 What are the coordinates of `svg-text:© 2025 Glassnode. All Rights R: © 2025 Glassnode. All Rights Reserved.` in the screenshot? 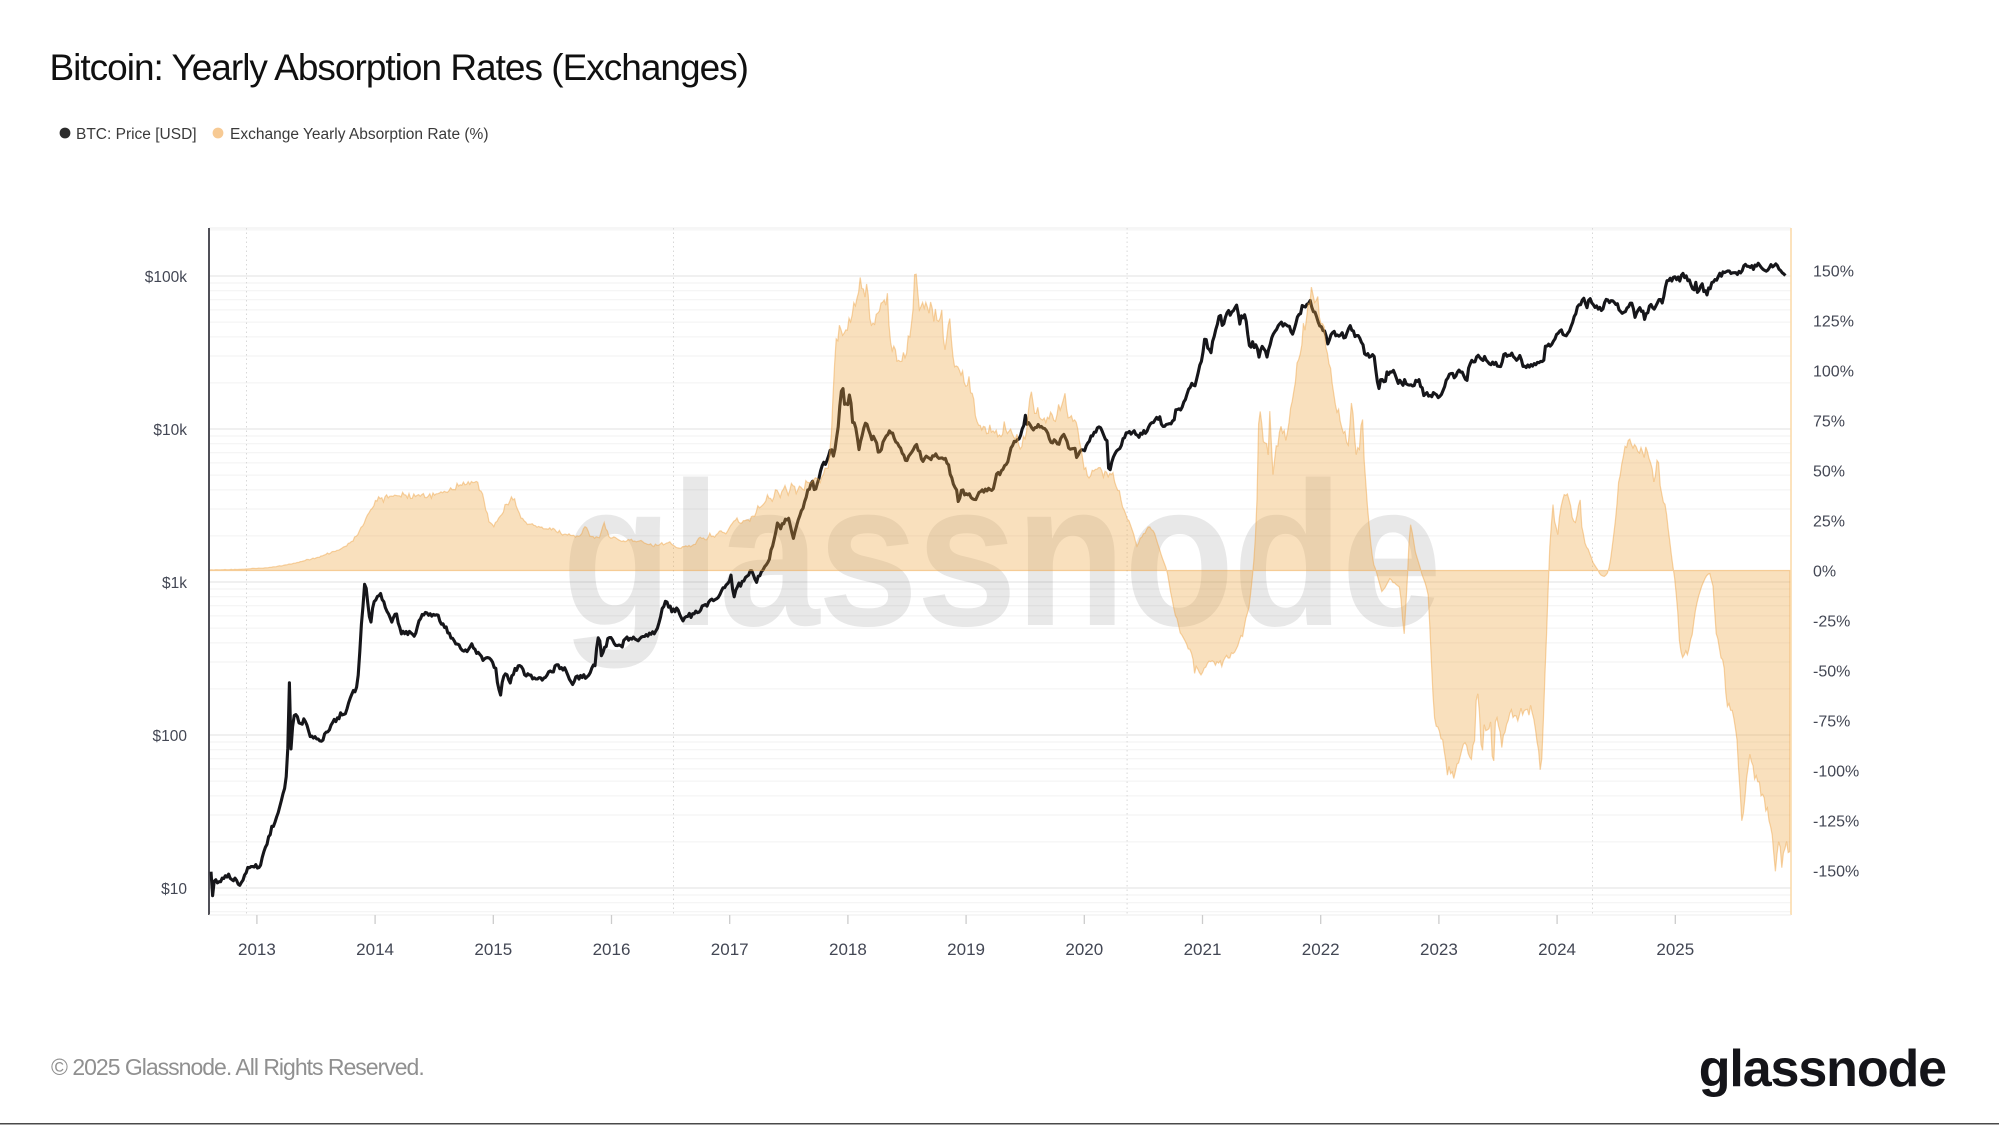 It's located at (237, 1067).